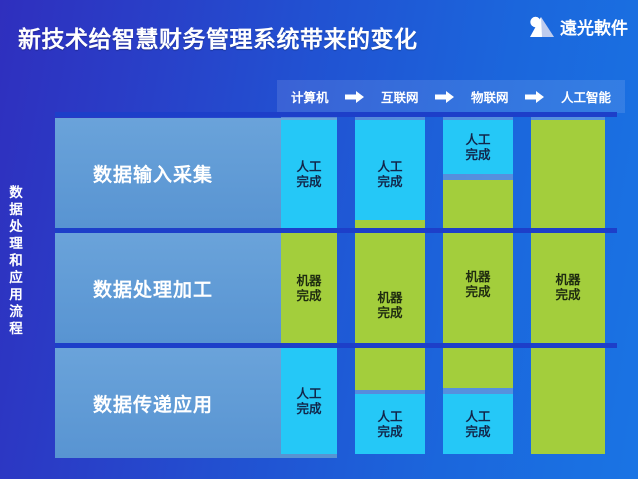 Image resolution: width=638 pixels, height=479 pixels. I want to click on matrix-cell-c0-r2: 人工 完成, so click(309, 401).